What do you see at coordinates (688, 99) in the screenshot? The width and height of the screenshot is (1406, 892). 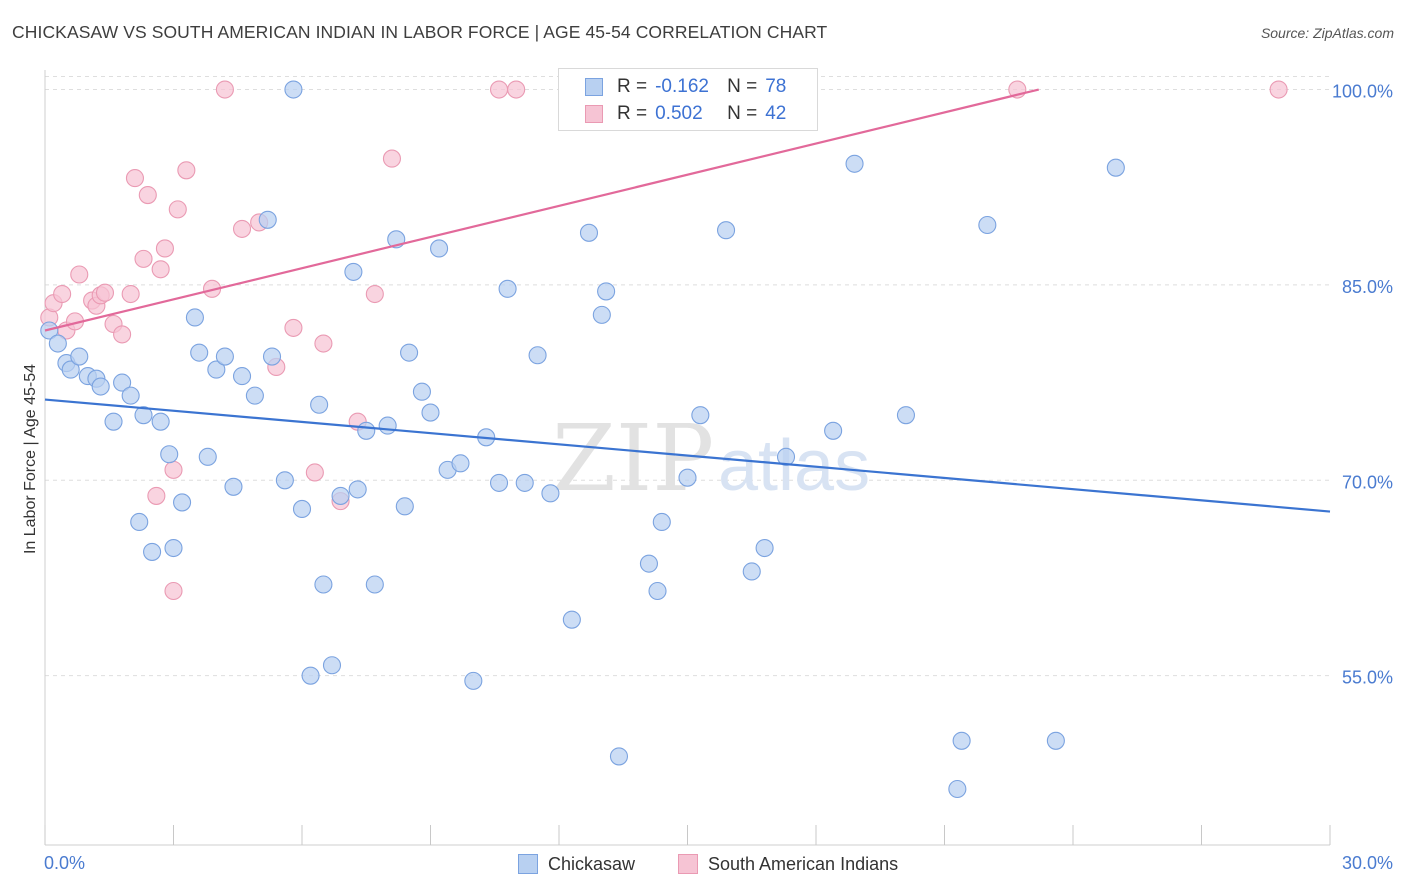 I see `legend-box: R = -0.162 N = 78 R = 0.502 N = 42` at bounding box center [688, 99].